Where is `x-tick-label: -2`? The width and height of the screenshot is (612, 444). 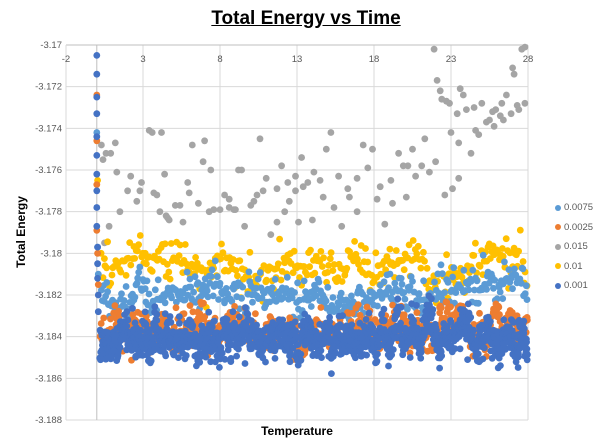 x-tick-label: -2 is located at coordinates (66, 59).